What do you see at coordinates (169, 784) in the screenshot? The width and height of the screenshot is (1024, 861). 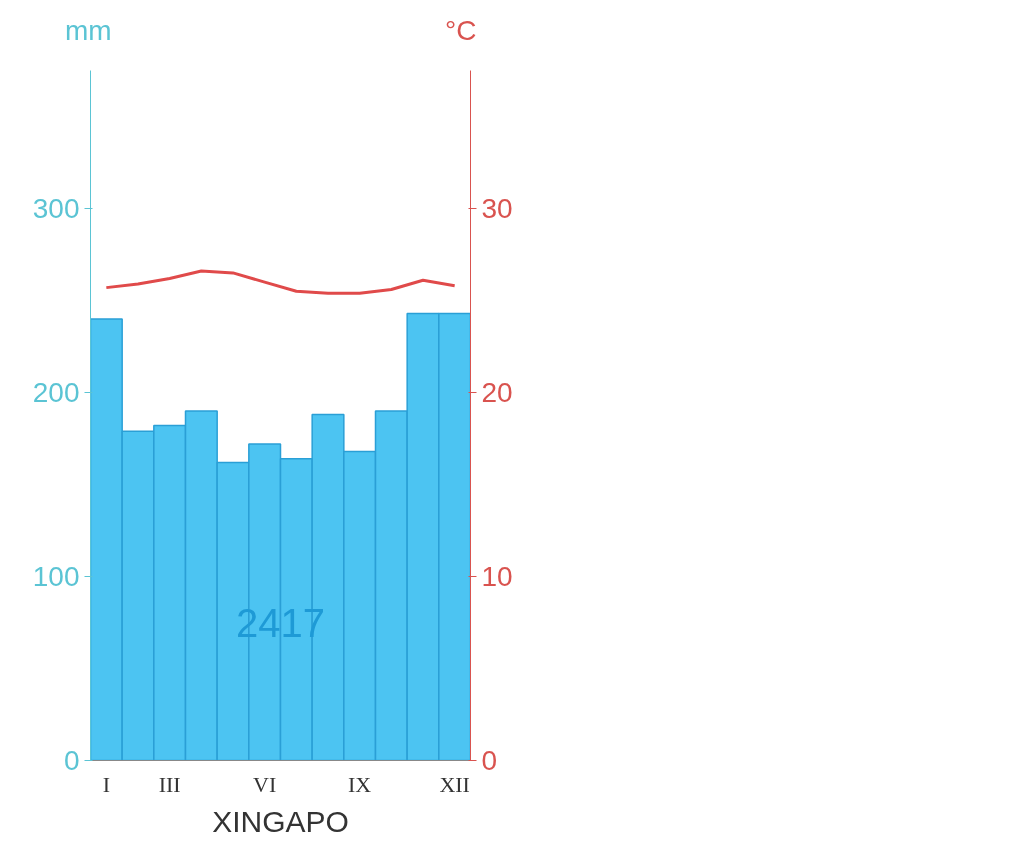 I see `x-tick-label: III` at bounding box center [169, 784].